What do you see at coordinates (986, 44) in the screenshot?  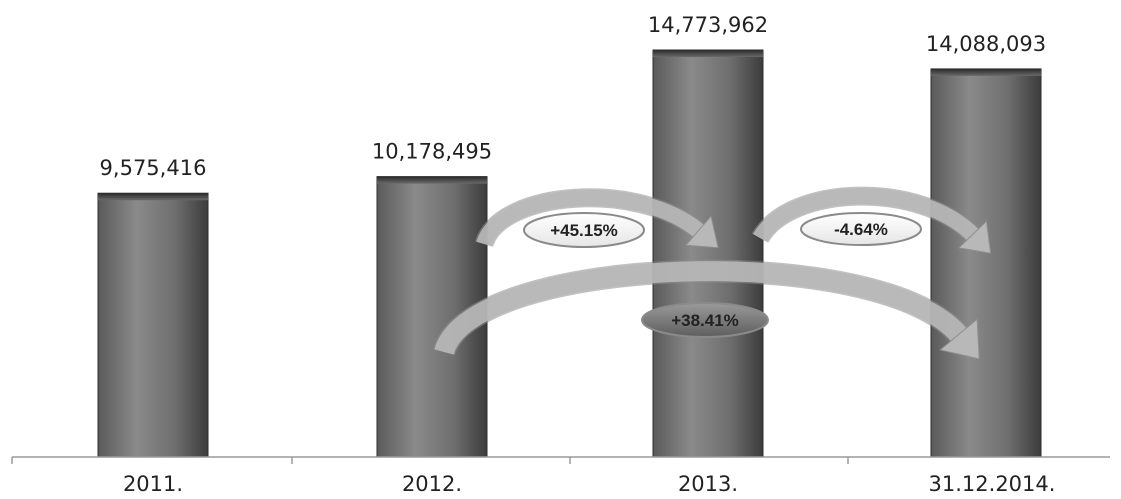 I see `bar-value-label: 14,088,093` at bounding box center [986, 44].